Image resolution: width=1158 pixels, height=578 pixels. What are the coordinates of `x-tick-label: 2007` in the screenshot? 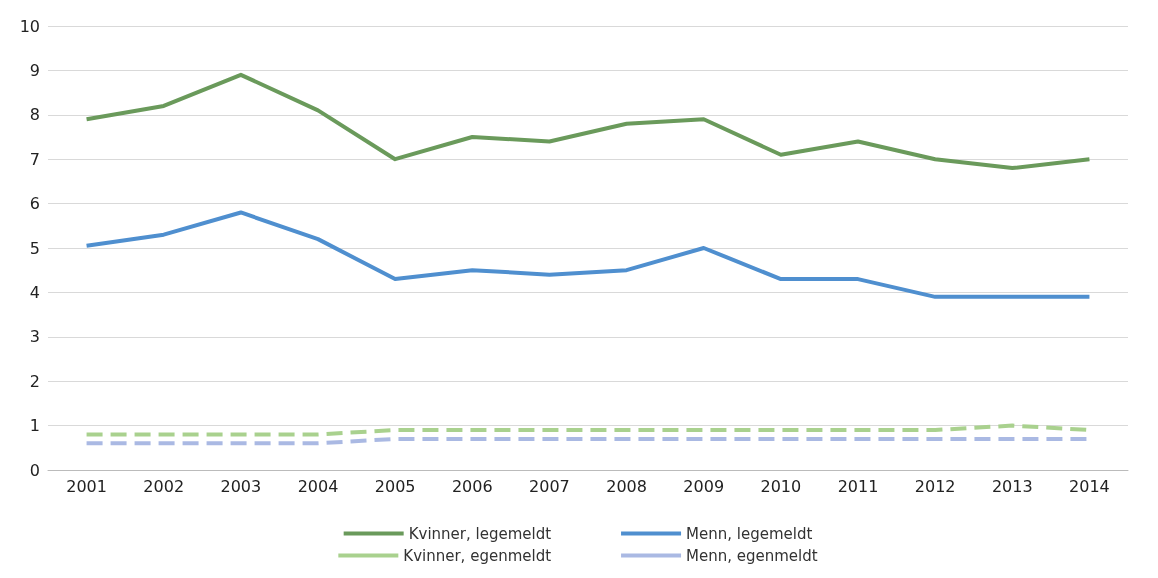 It's located at (549, 486).